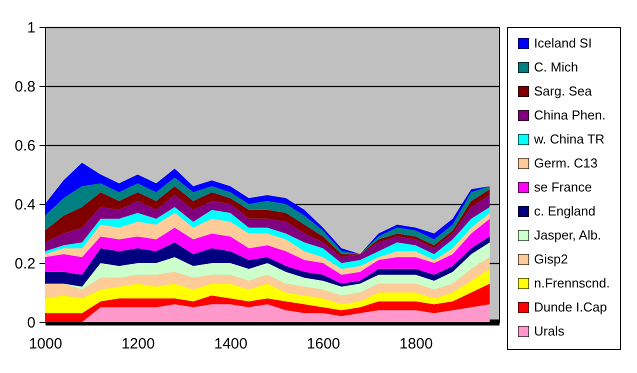 Image resolution: width=637 pixels, height=373 pixels. I want to click on legend-label: Dunde I.Cap, so click(570, 307).